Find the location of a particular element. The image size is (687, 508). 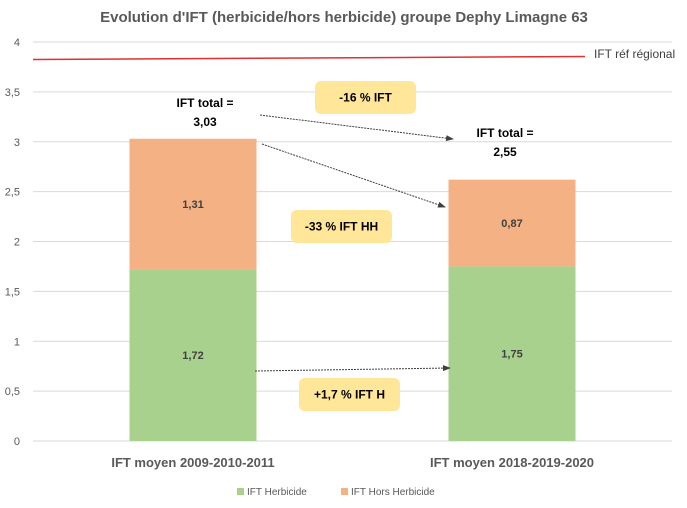

callout-text: -16 % IFT is located at coordinates (365, 98).